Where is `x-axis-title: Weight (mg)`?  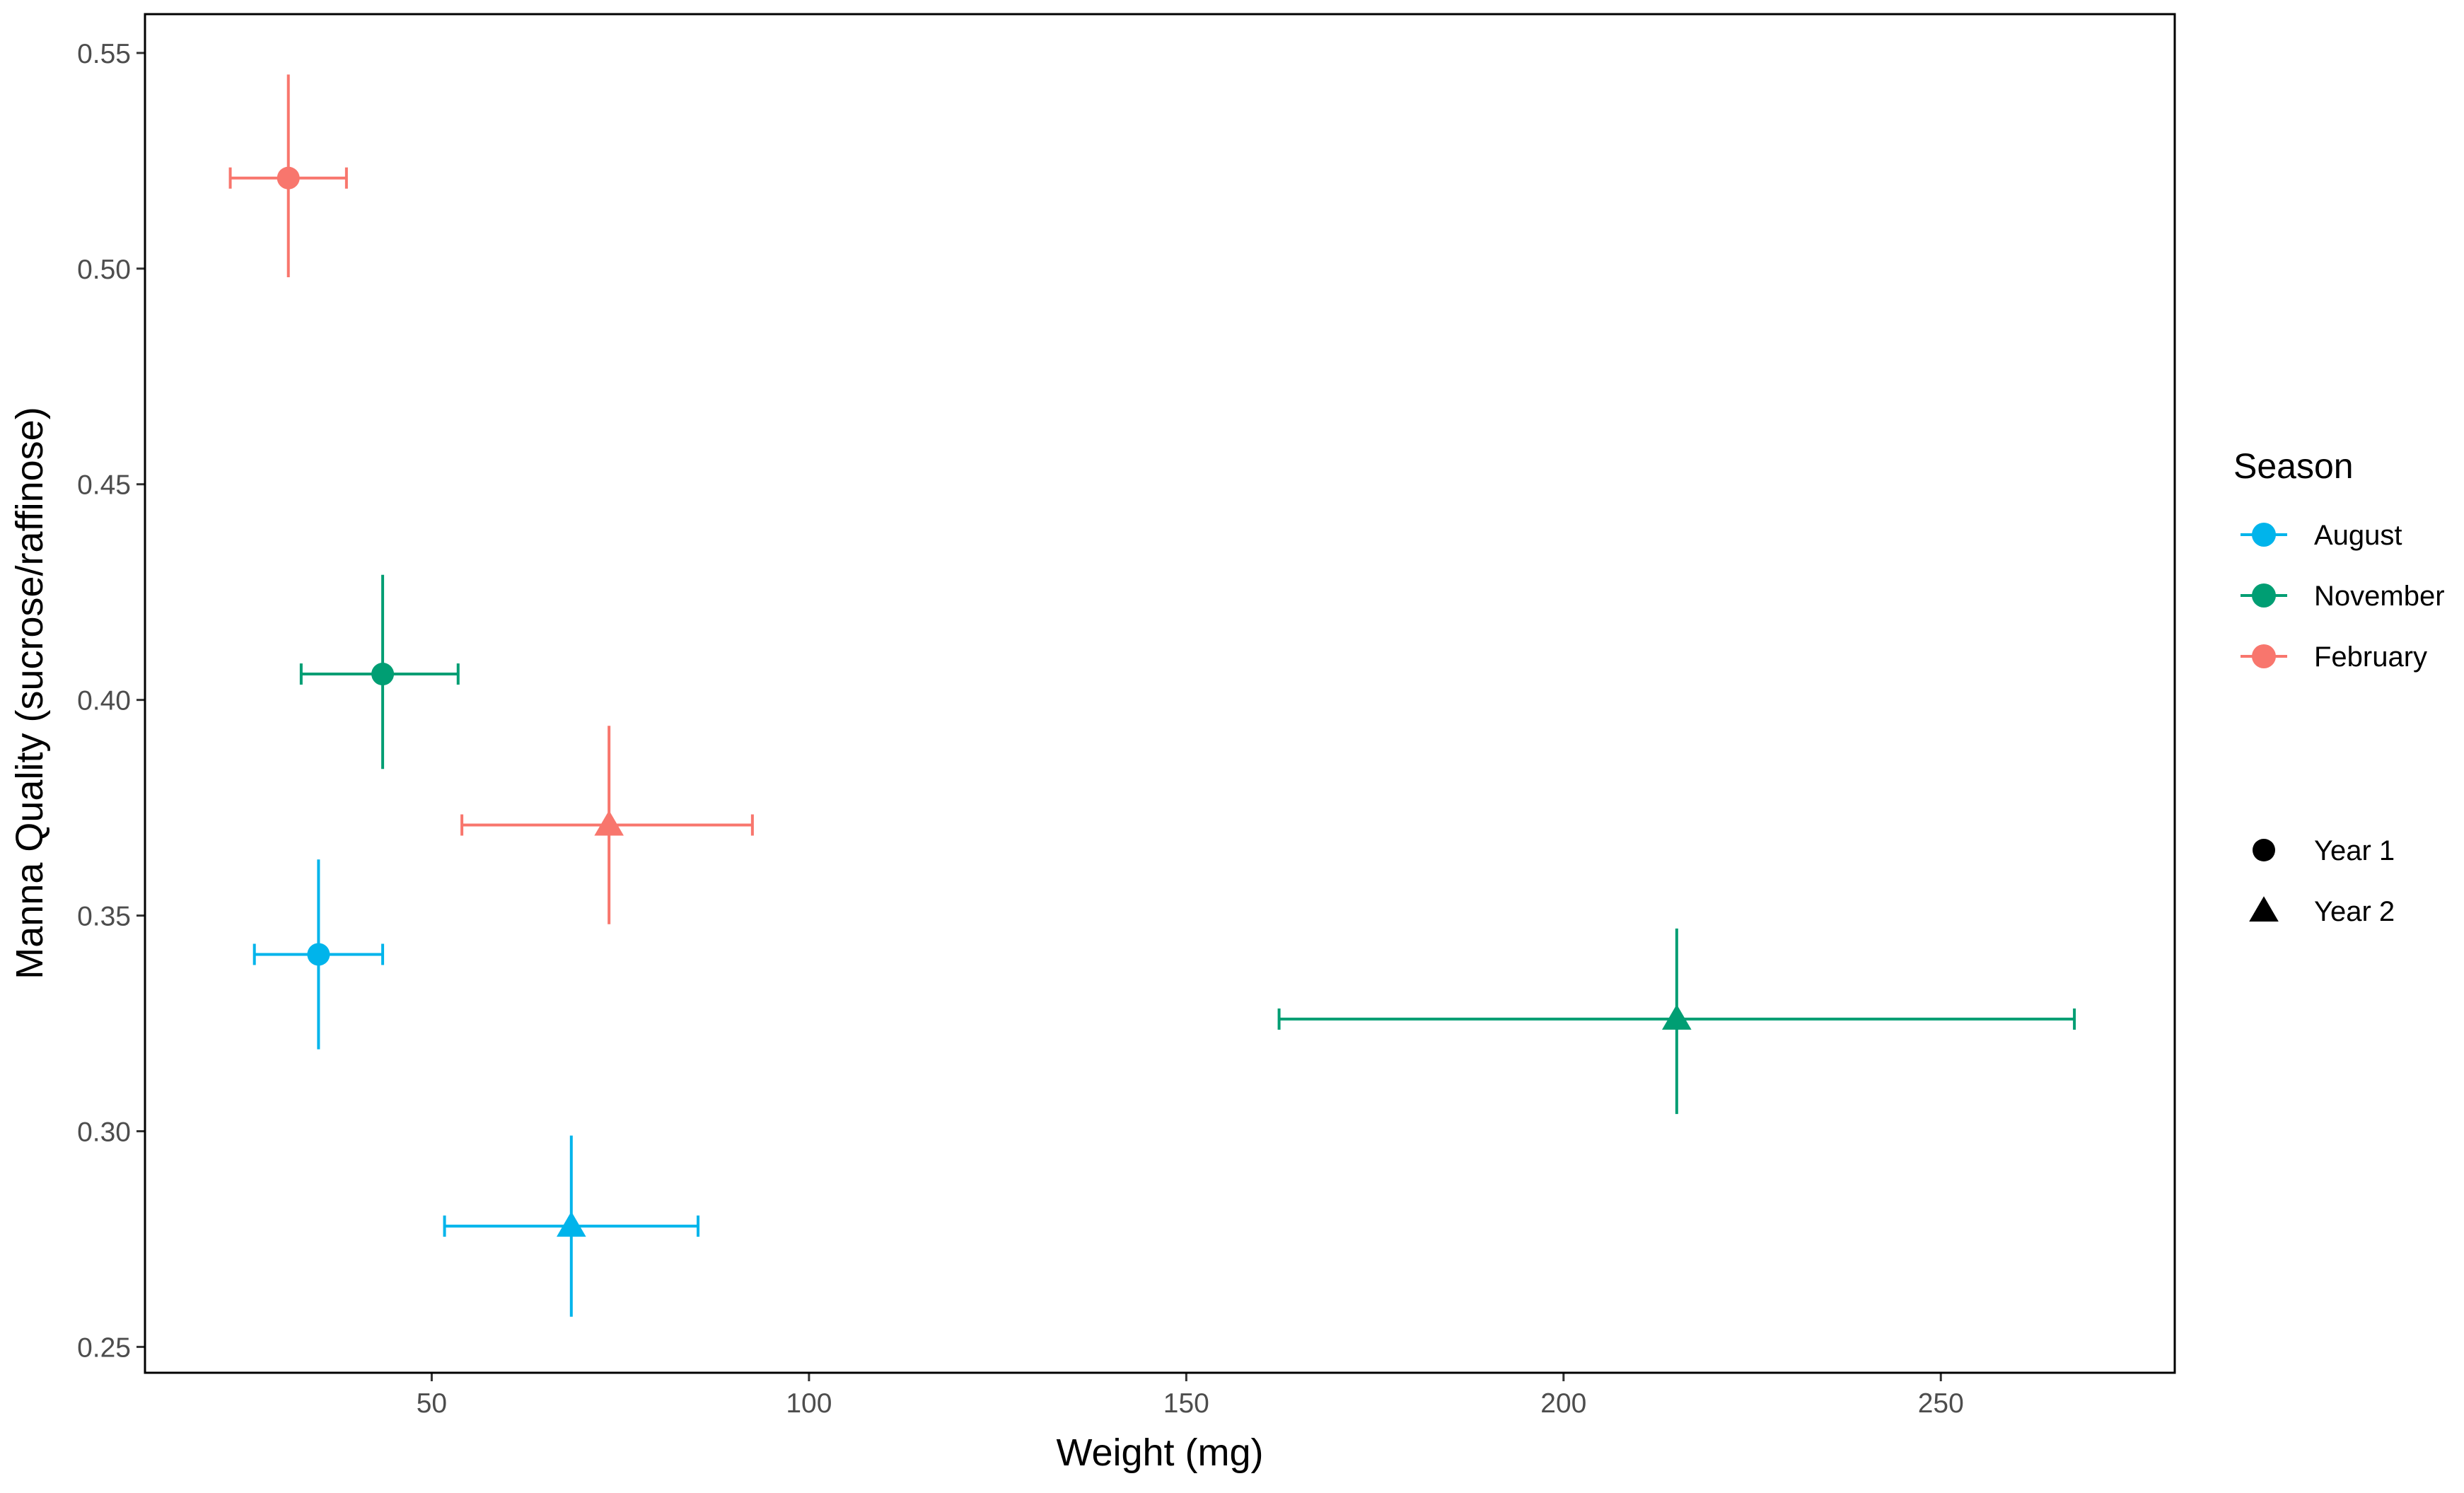
x-axis-title: Weight (mg) is located at coordinates (1159, 1452).